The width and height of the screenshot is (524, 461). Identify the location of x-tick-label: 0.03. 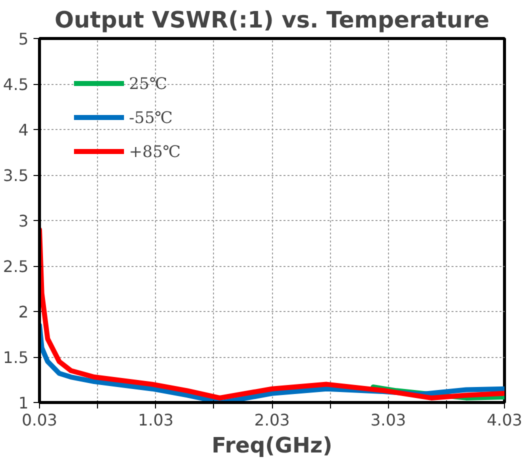
(40, 420).